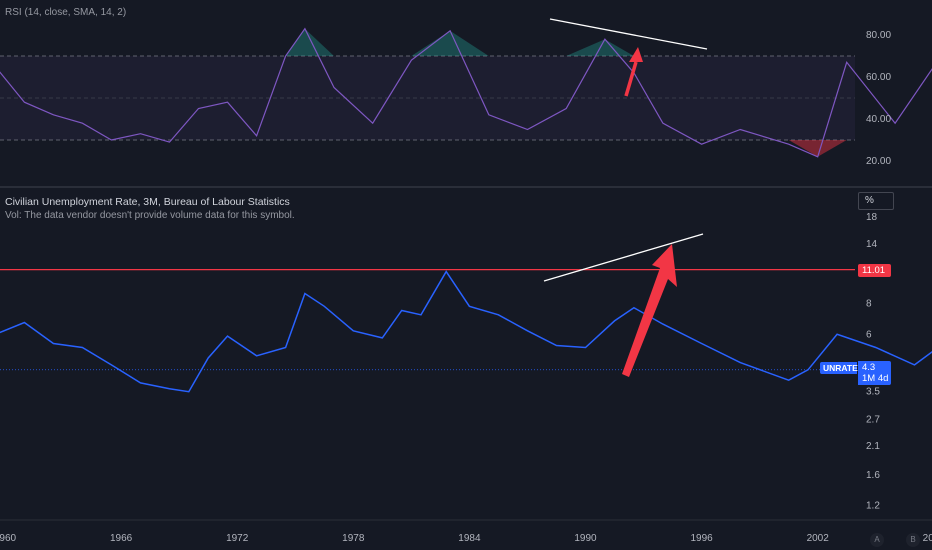 The height and width of the screenshot is (550, 932). I want to click on rsi-tick-label: 80.00, so click(878, 35).